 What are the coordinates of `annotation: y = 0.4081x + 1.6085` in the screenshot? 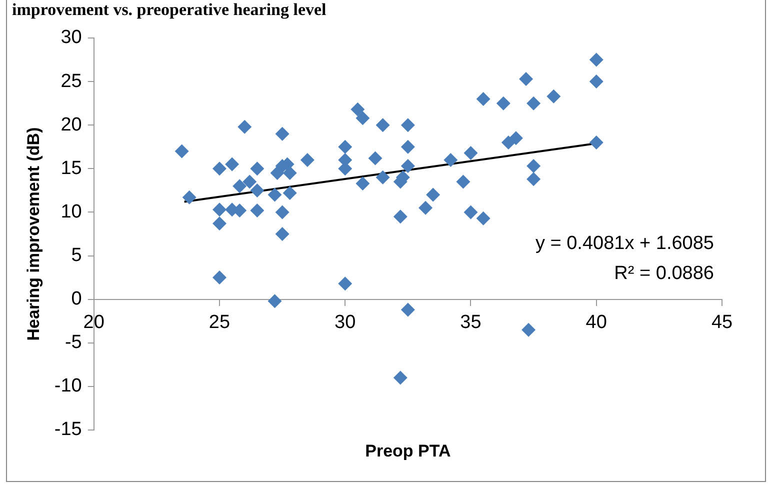 It's located at (624, 243).